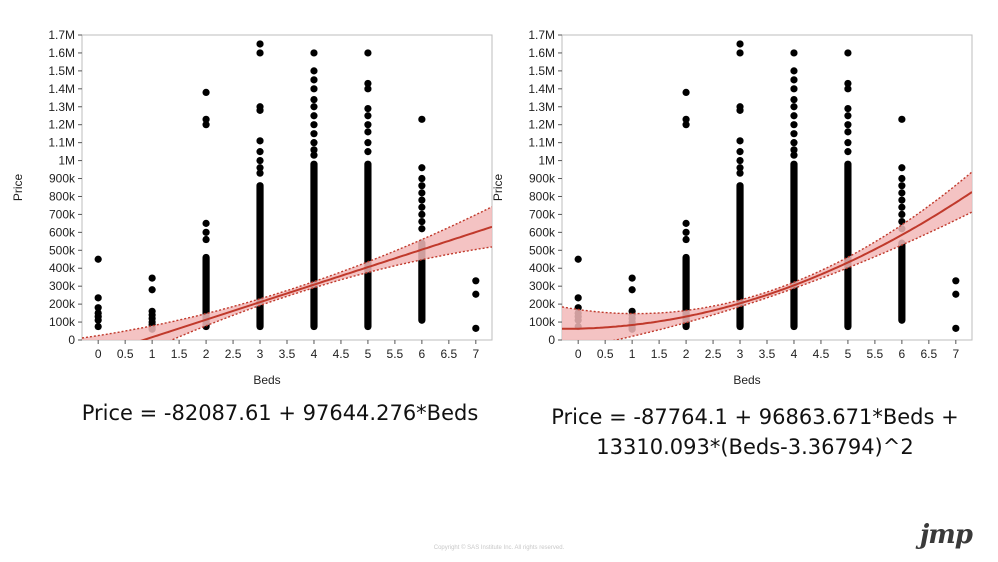  What do you see at coordinates (546, 161) in the screenshot?
I see `y-tick-label: 1M` at bounding box center [546, 161].